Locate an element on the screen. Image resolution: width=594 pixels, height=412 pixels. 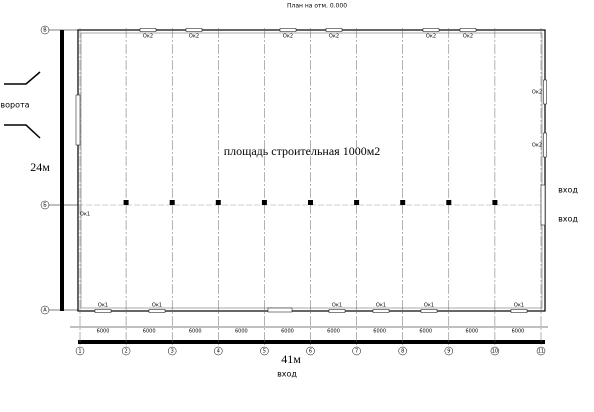
height-label: 24м is located at coordinates (40, 167).